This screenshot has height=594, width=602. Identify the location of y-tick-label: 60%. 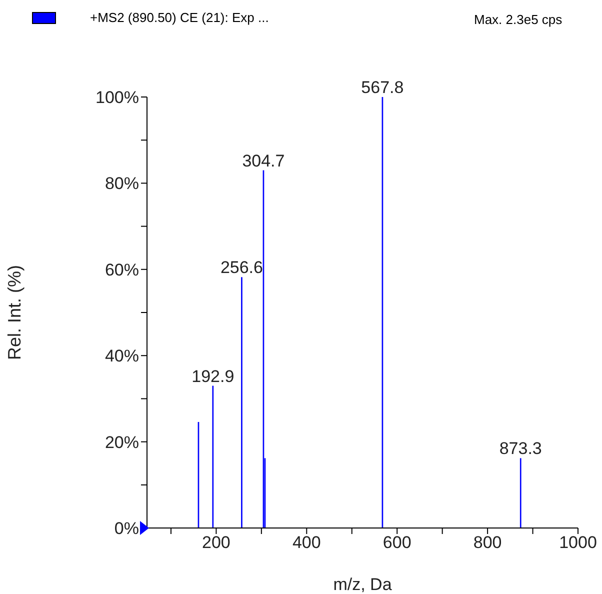
(121, 270).